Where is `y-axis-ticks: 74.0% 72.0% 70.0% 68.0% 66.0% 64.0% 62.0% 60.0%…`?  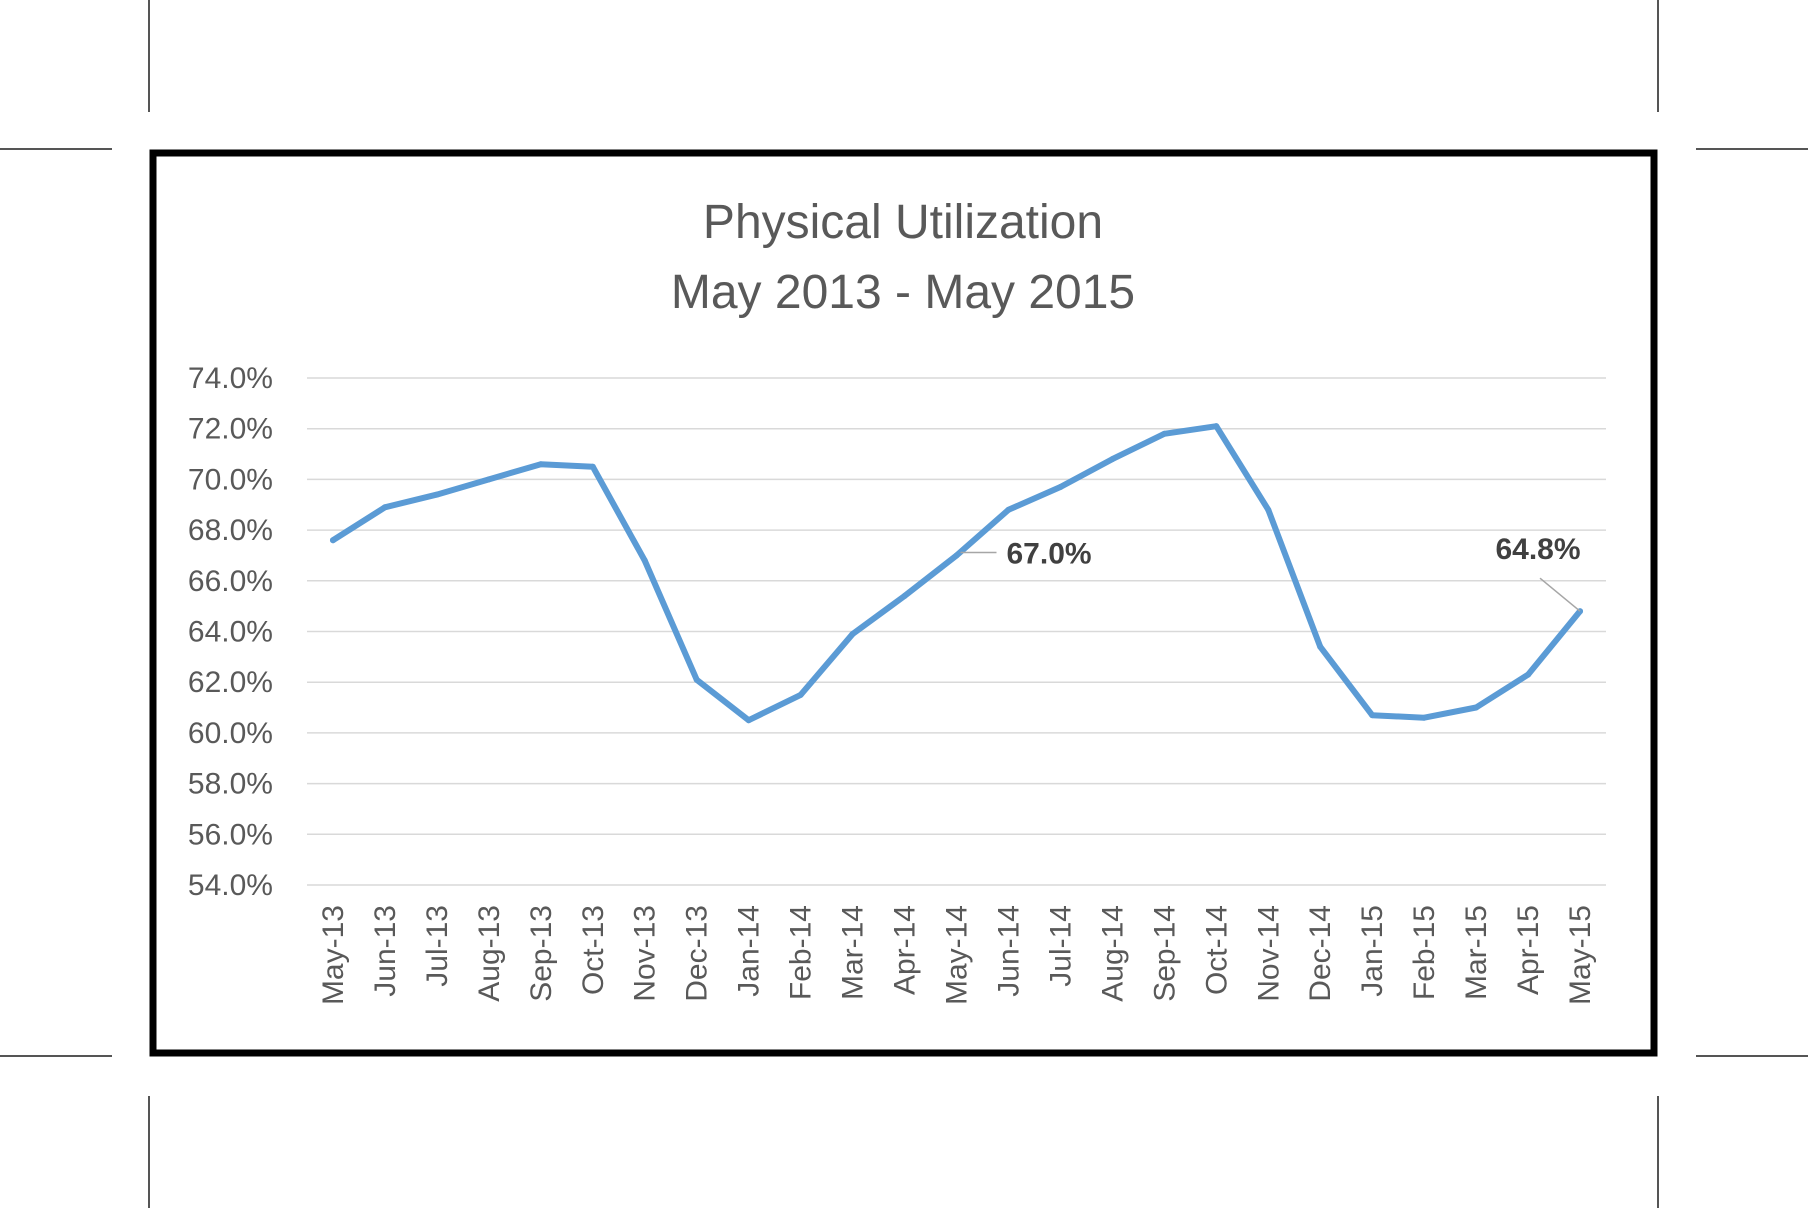 y-axis-ticks: 74.0% 72.0% 70.0% 68.0% 66.0% 64.0% 62.0% 60.0%… is located at coordinates (230, 632).